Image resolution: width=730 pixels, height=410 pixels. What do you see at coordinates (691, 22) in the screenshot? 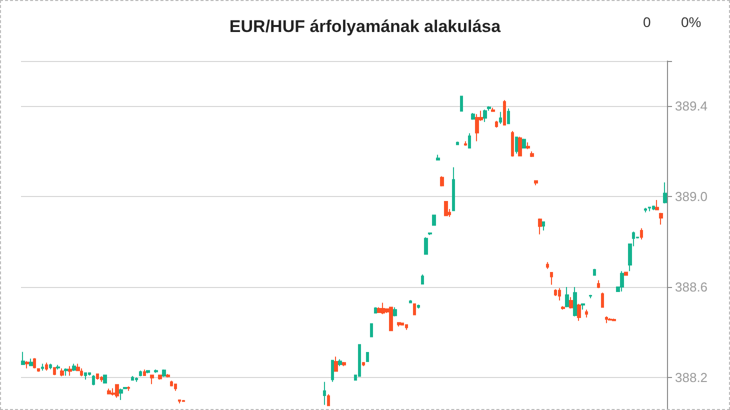
I see `text: 0%` at bounding box center [691, 22].